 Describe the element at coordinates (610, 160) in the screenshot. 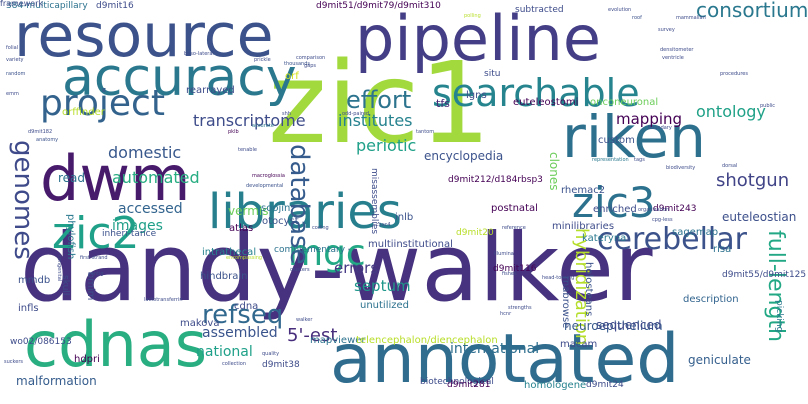

I see `cloud-word: representation` at that location.